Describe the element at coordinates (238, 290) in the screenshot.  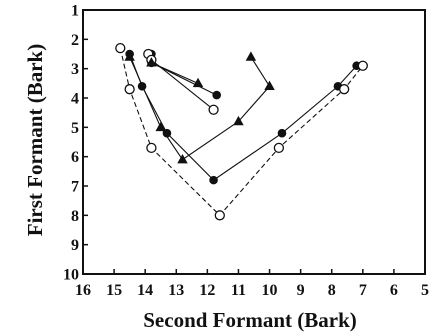
I see `x-tick-label: 11` at that location.